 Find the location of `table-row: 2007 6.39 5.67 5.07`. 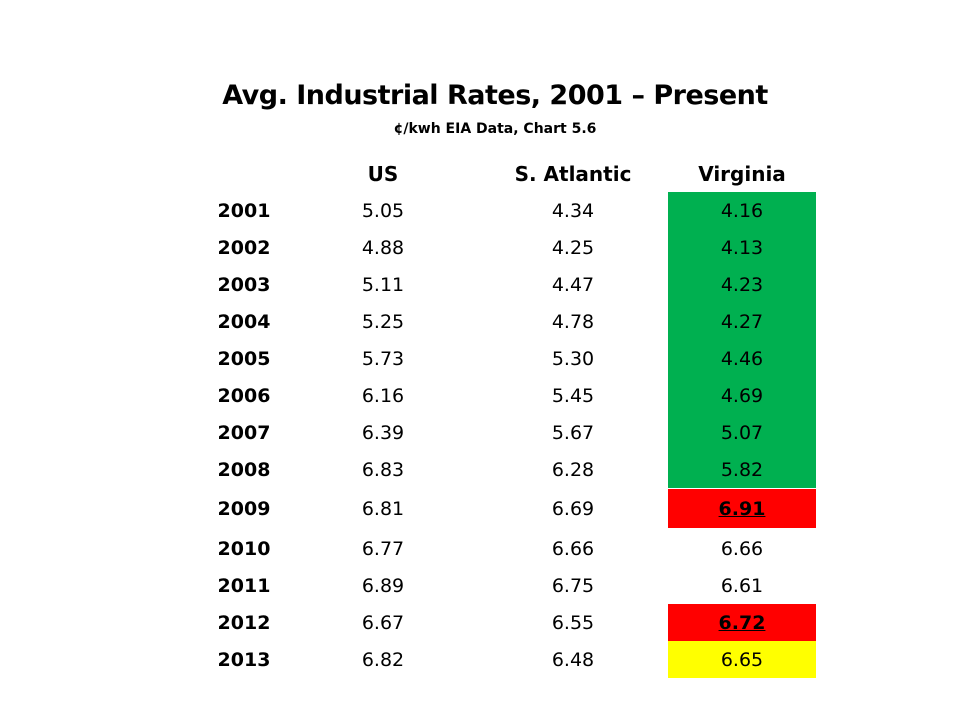

table-row: 2007 6.39 5.67 5.07 is located at coordinates (508, 432).